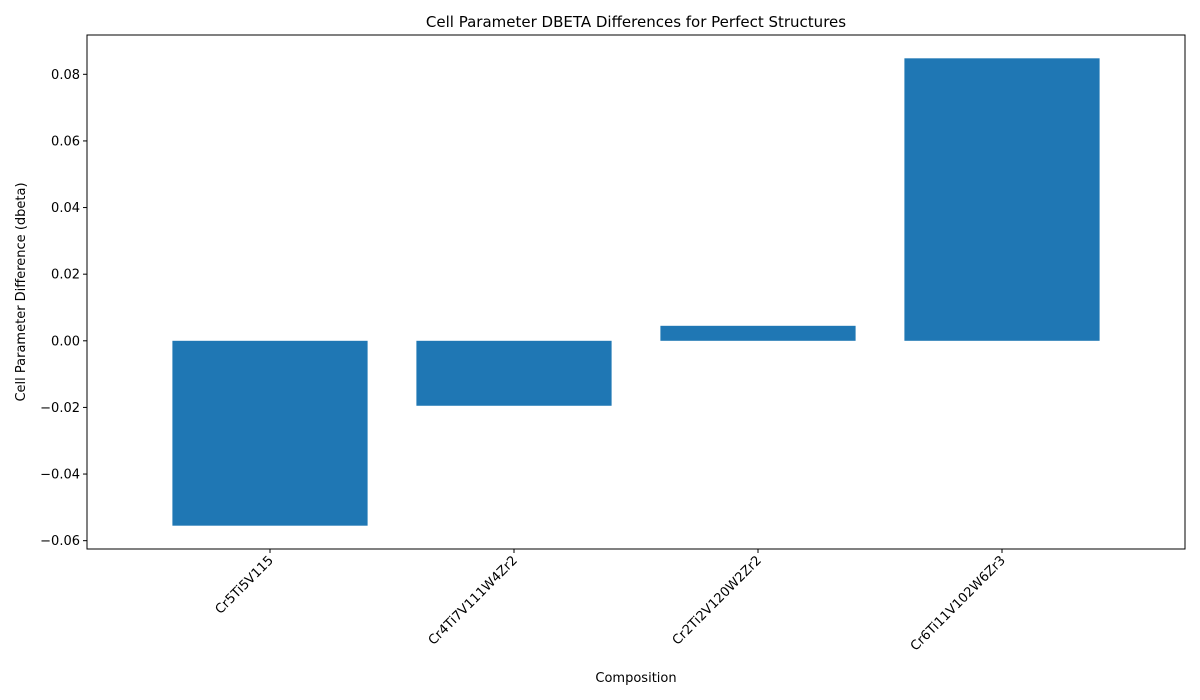 This screenshot has height=700, width=1200. I want to click on y-tick-label: 0.04, so click(65, 208).